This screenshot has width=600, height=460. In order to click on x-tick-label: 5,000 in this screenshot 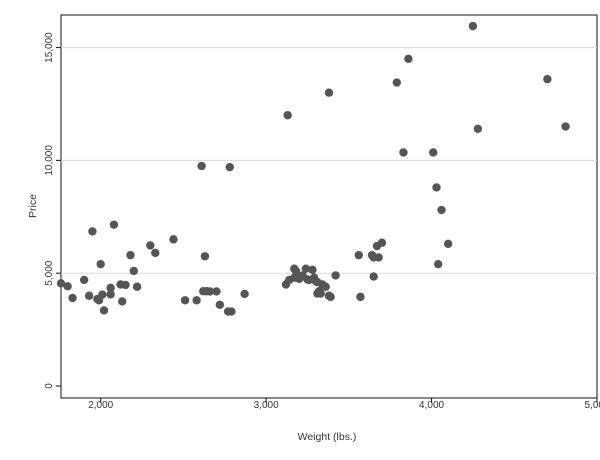, I will do `click(592, 405)`.